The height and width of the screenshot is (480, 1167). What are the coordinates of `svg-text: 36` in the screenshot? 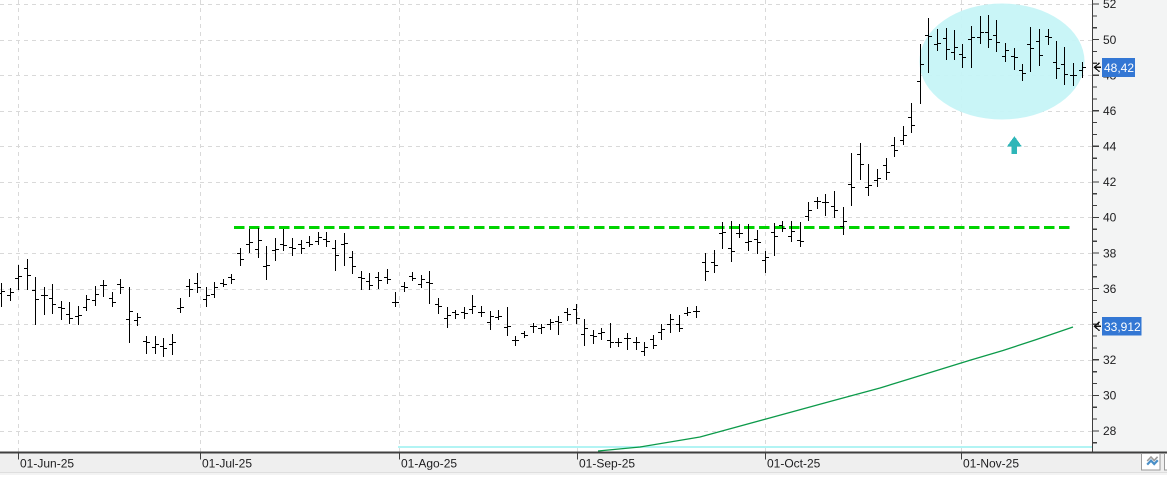 It's located at (1110, 289).